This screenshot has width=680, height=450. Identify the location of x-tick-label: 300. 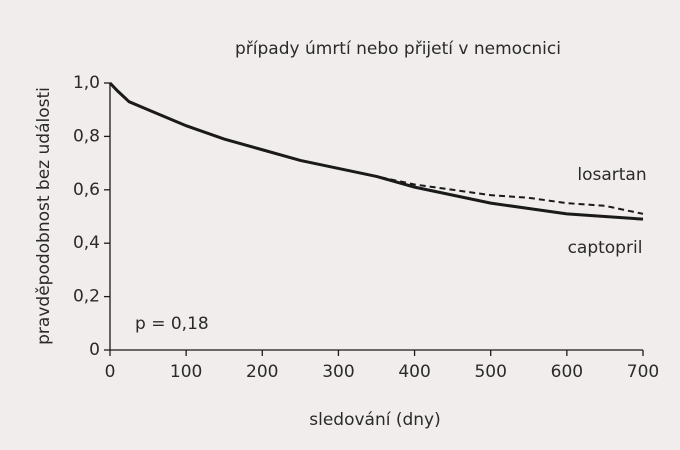
(338, 372).